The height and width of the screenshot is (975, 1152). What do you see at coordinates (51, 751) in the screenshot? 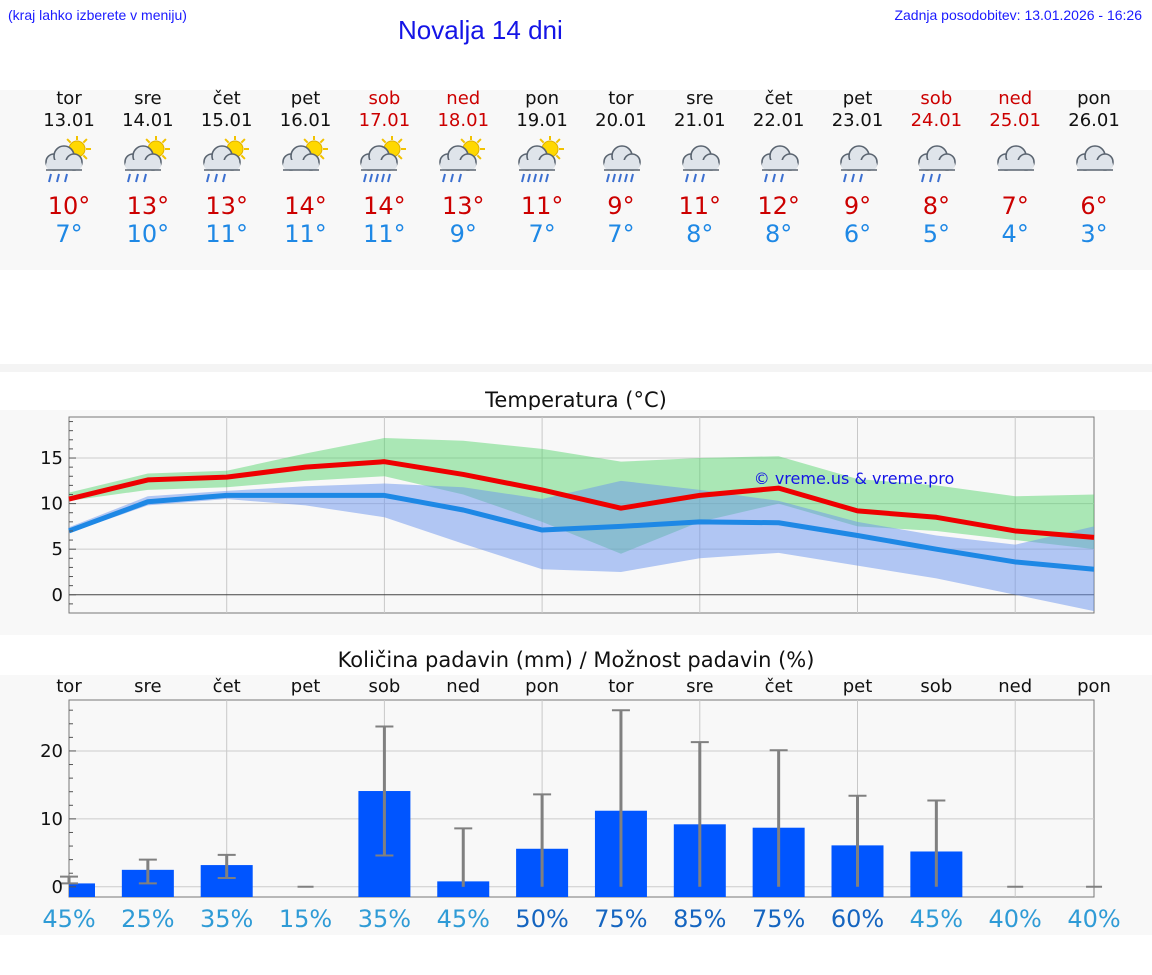
I see `y-tick-label: 20` at bounding box center [51, 751].